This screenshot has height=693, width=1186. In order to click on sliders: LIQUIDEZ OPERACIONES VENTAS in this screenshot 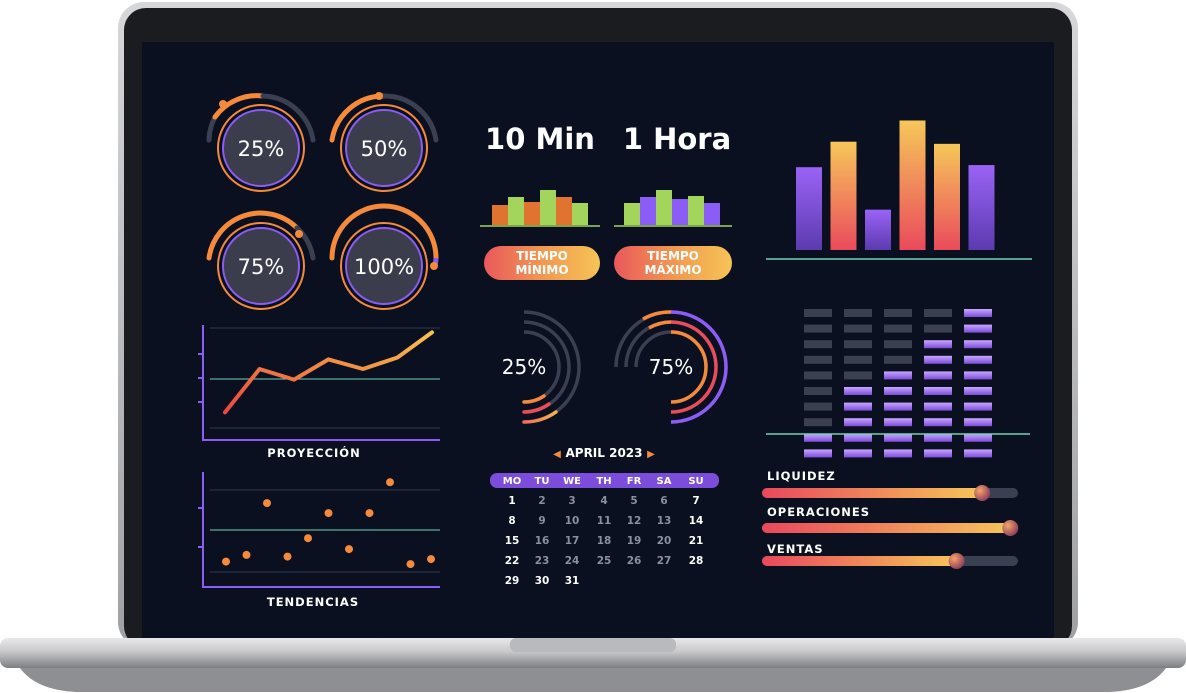, I will do `click(890, 519)`.